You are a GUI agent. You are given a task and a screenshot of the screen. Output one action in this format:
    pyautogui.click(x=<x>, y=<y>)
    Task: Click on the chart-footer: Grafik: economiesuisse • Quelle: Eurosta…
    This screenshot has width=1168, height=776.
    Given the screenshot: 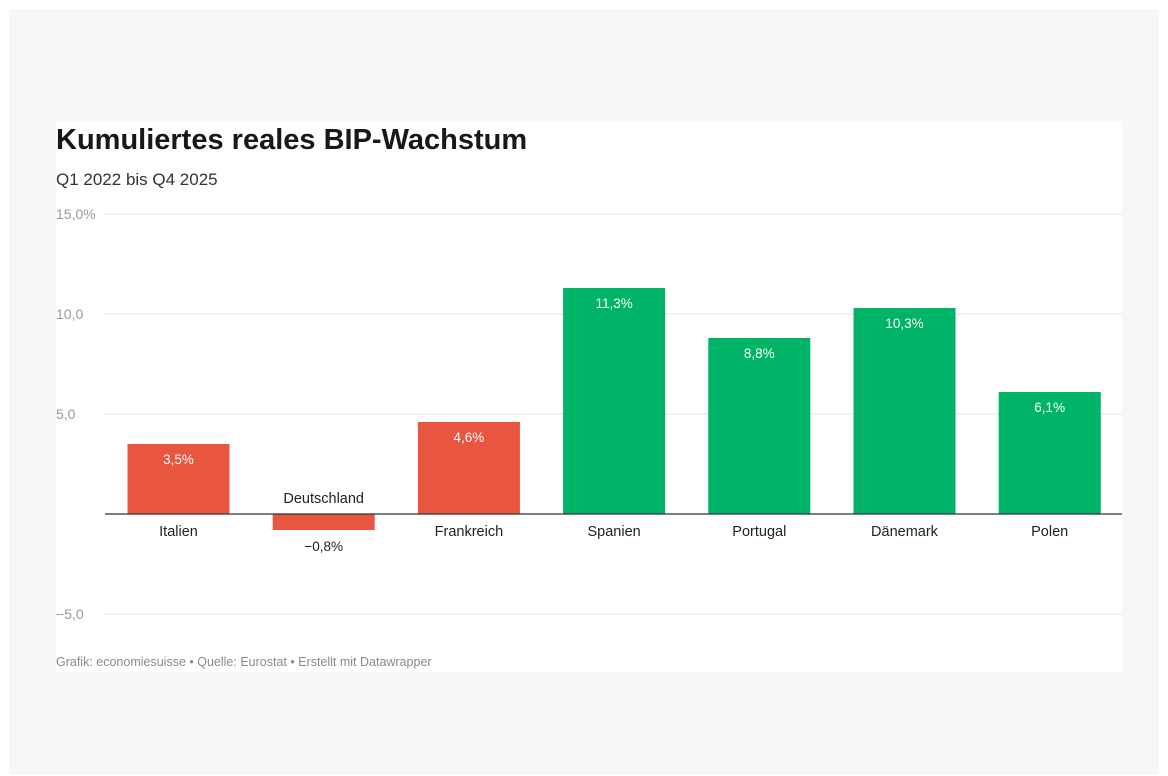 What is the action you would take?
    pyautogui.click(x=244, y=662)
    